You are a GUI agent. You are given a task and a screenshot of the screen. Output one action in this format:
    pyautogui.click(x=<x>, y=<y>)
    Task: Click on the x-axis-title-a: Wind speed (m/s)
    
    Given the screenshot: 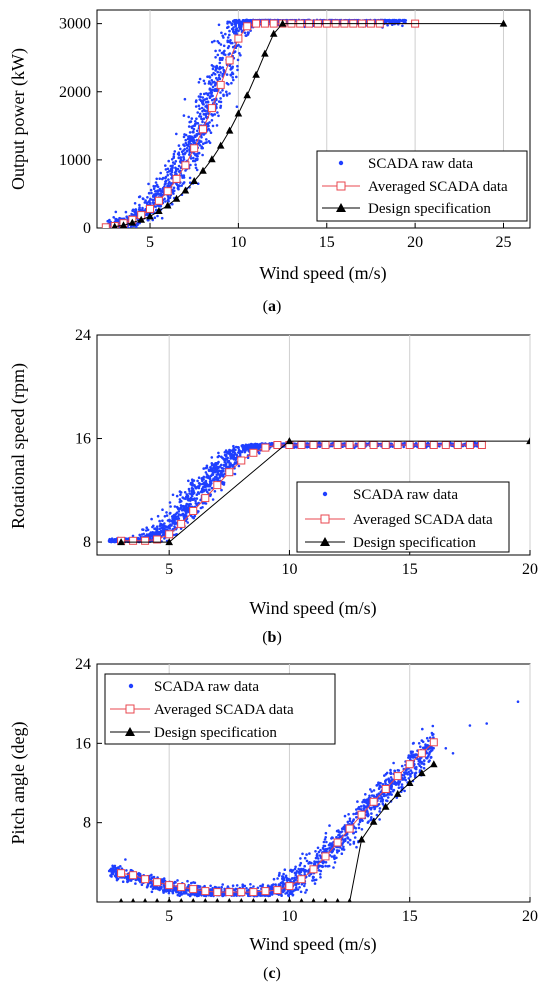 What is the action you would take?
    pyautogui.click(x=322, y=273)
    